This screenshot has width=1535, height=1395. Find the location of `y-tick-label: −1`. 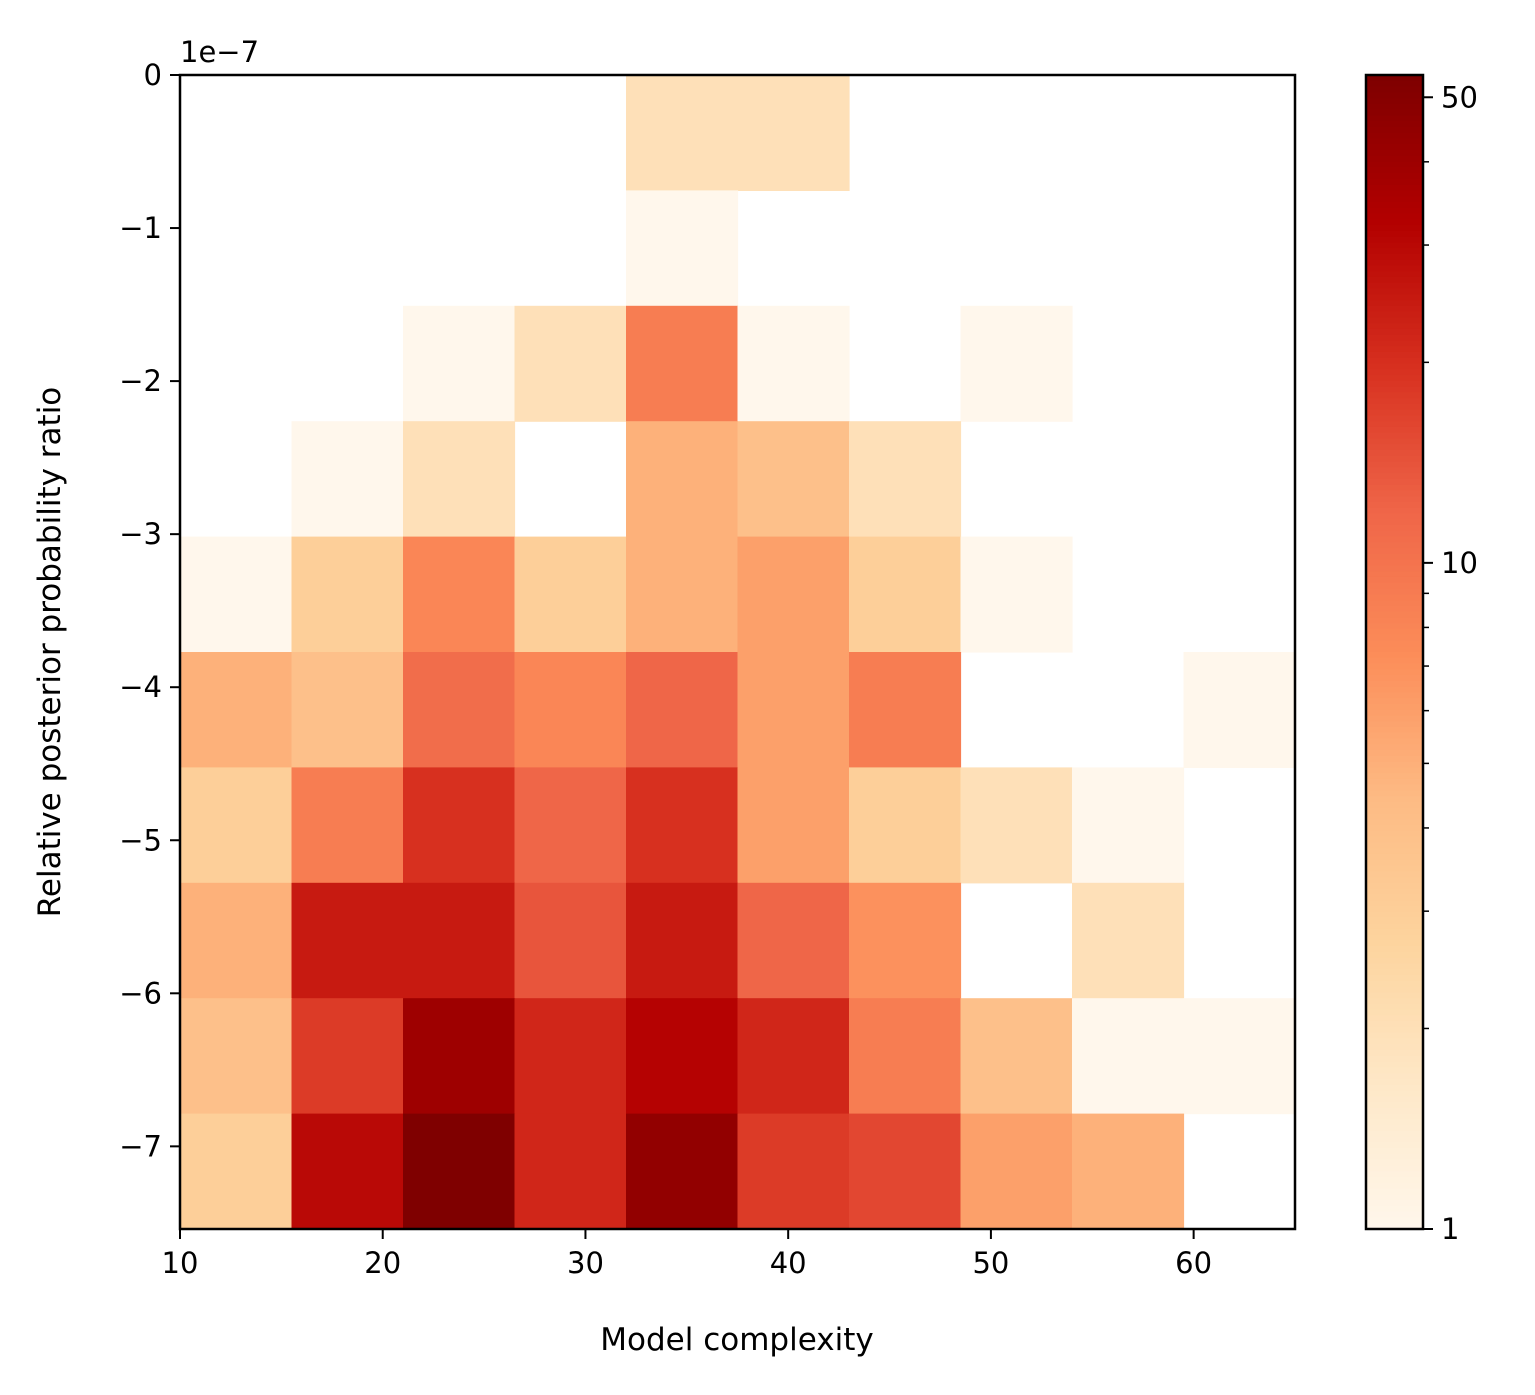

y-tick-label: −1 is located at coordinates (140, 228).